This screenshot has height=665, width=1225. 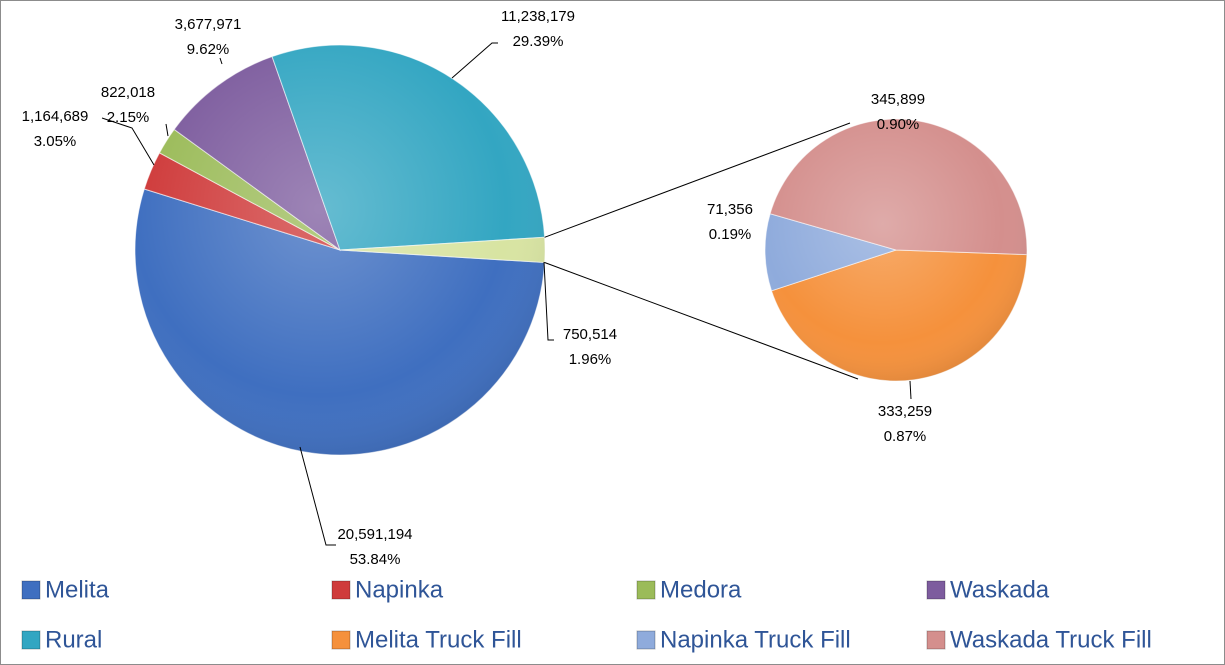 What do you see at coordinates (1000, 589) in the screenshot?
I see `legend-label: Waskada` at bounding box center [1000, 589].